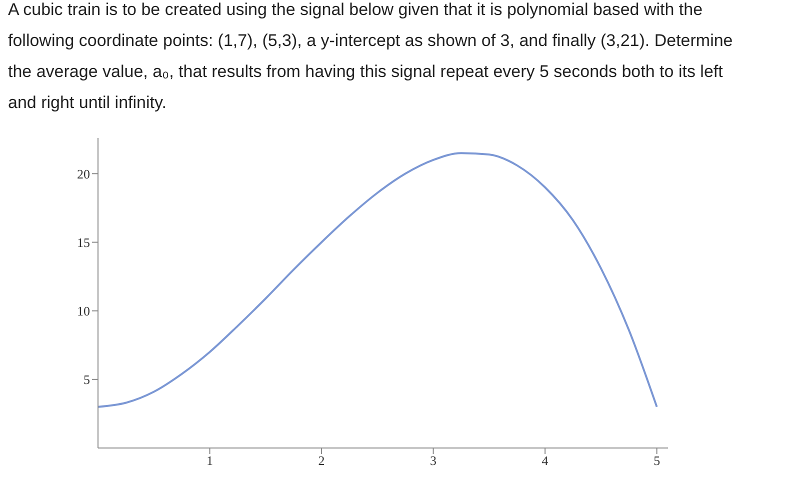 The image size is (812, 493). Describe the element at coordinates (87, 380) in the screenshot. I see `y-tick-label: 5` at that location.